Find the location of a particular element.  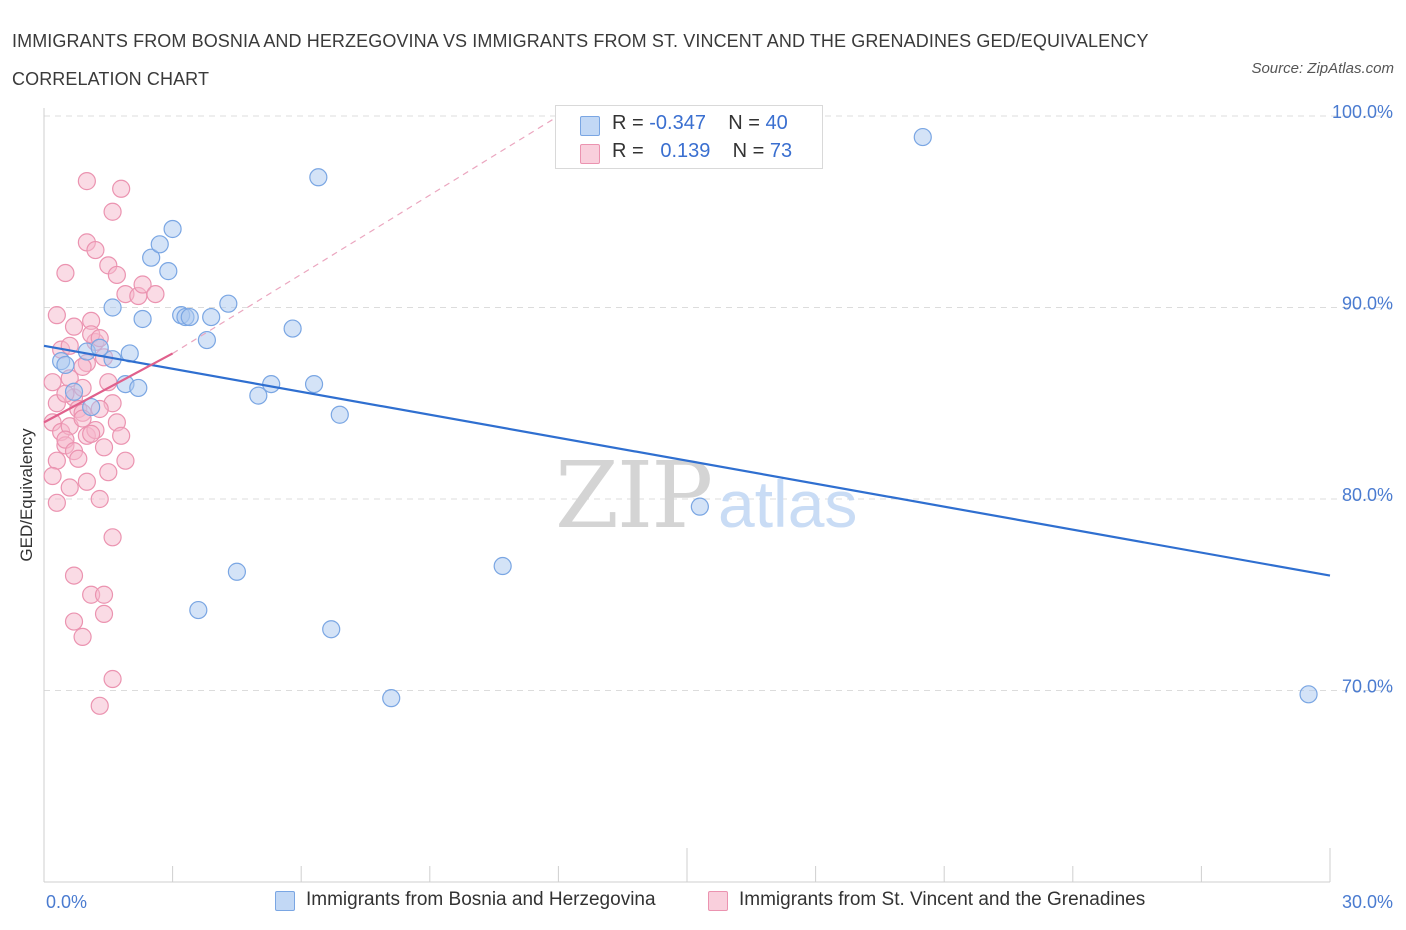

legend-r-bosnia: -0.347 is located at coordinates (677, 123).